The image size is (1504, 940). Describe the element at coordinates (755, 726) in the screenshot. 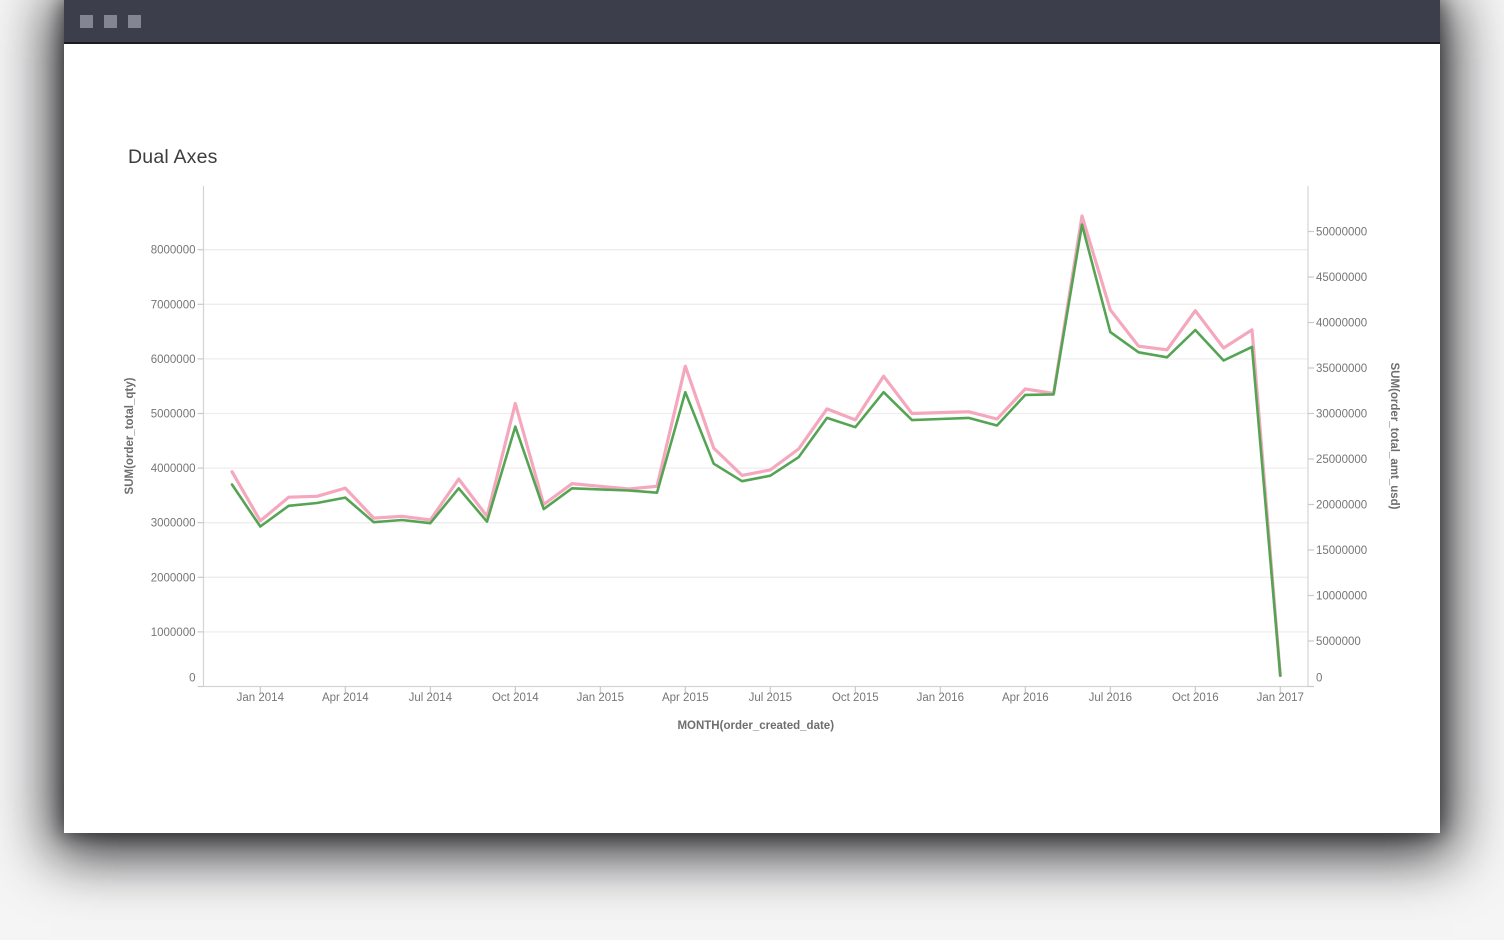

I see `x-axis-title: MONTH(order_created_date)` at that location.